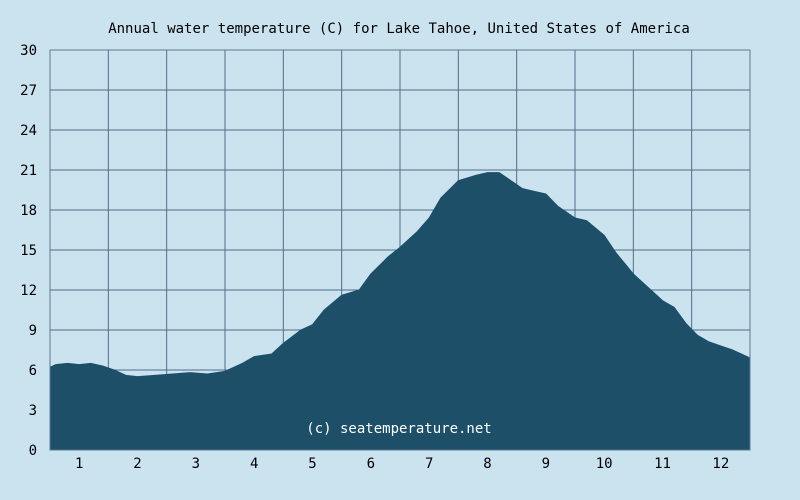  I want to click on x-tick-label: 6, so click(371, 464).